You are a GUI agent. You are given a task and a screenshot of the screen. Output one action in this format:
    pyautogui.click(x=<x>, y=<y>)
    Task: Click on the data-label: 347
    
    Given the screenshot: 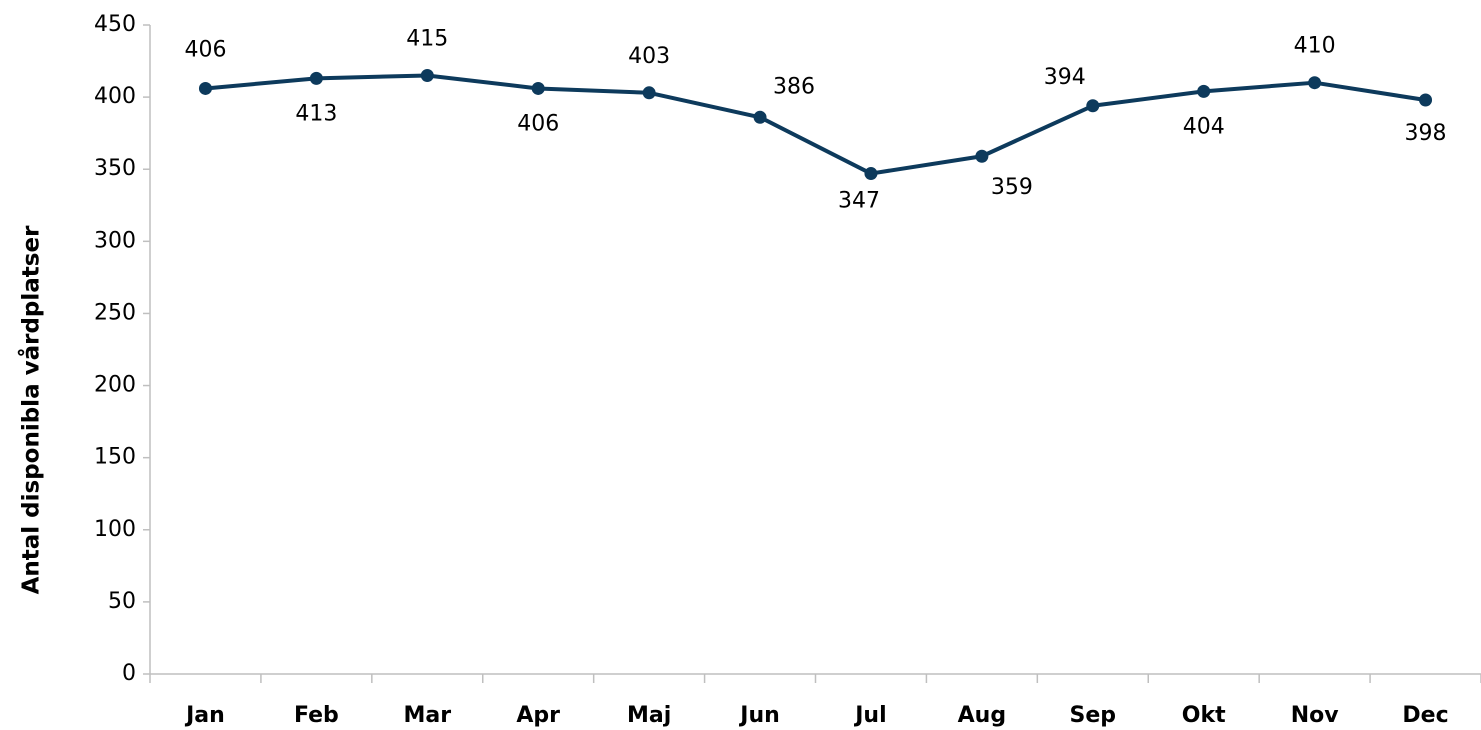 What is the action you would take?
    pyautogui.click(x=859, y=201)
    